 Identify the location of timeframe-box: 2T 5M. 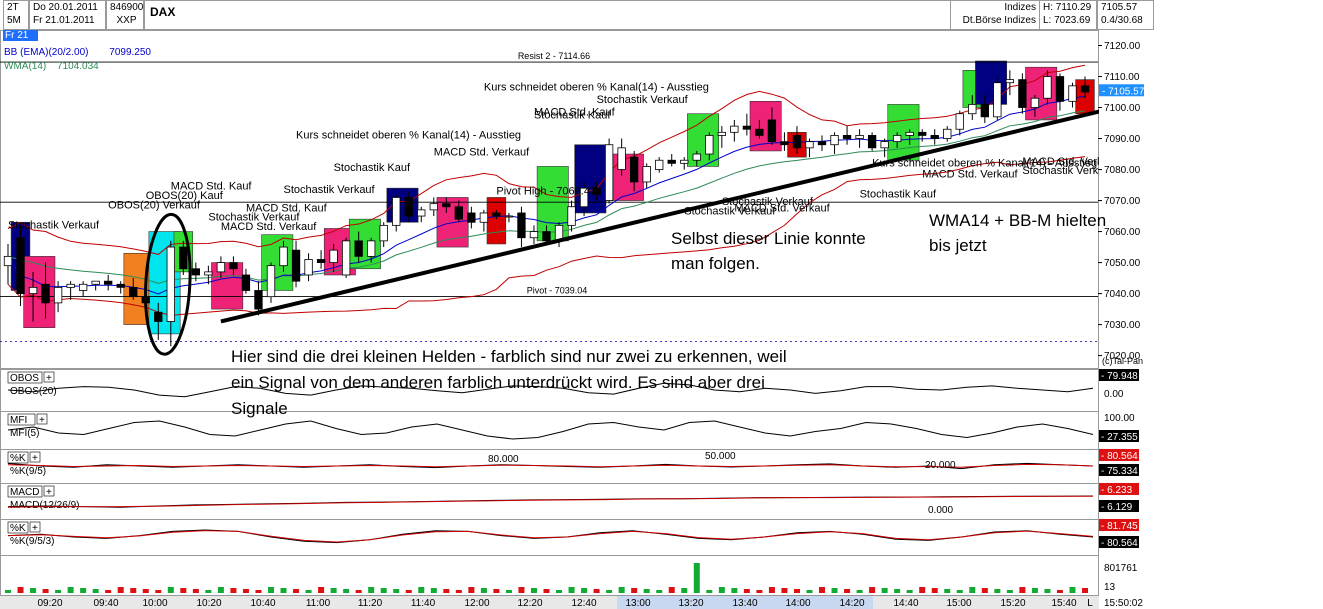
(16, 15).